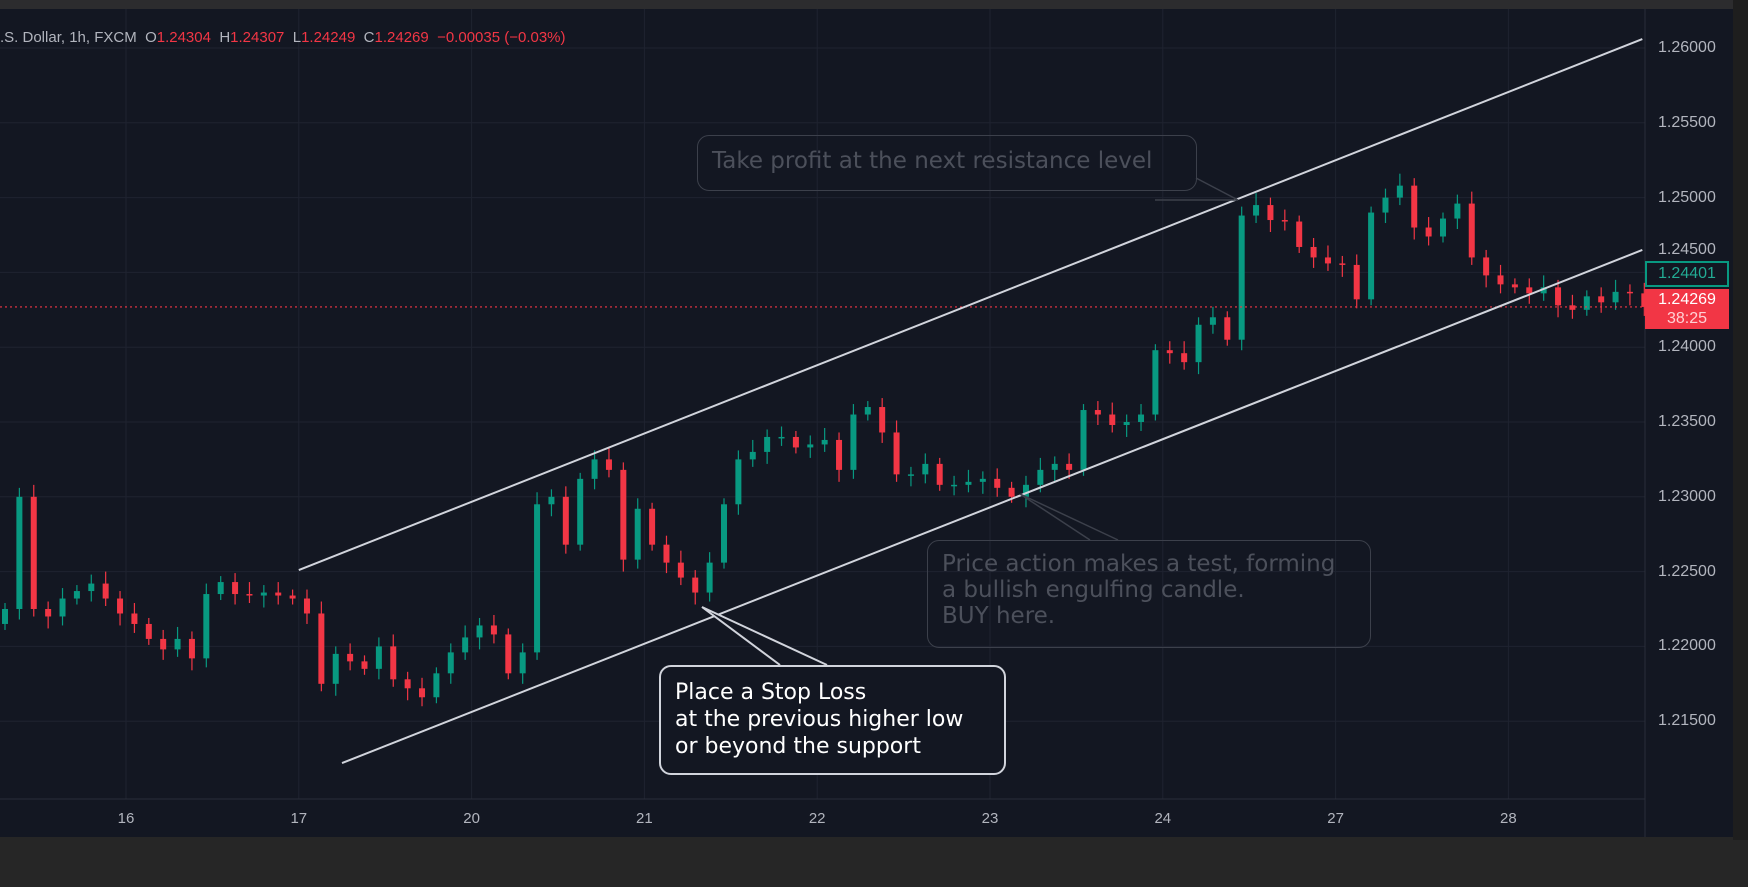  I want to click on entry-text-line: BUY here., so click(999, 616).